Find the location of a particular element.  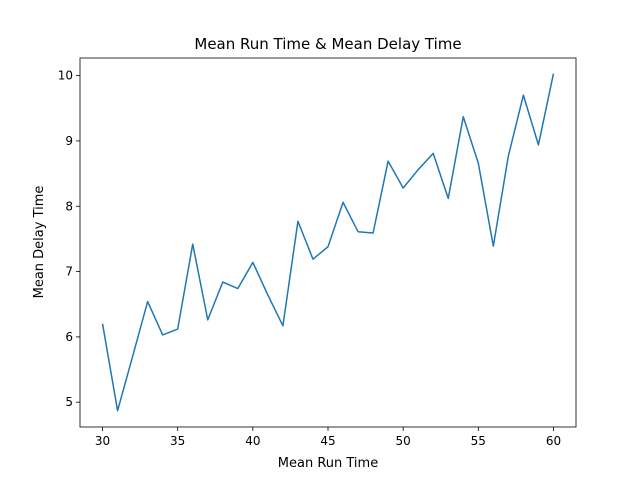

y-tick-label-9: 9 is located at coordinates (69, 141).